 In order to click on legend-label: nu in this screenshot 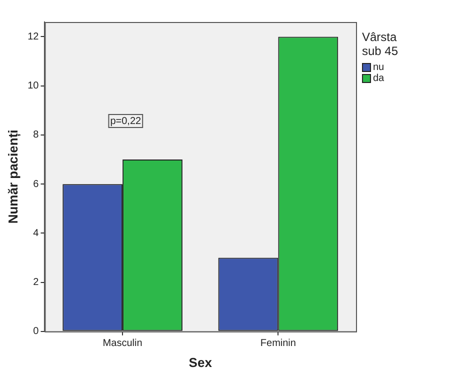, I will do `click(378, 67)`.